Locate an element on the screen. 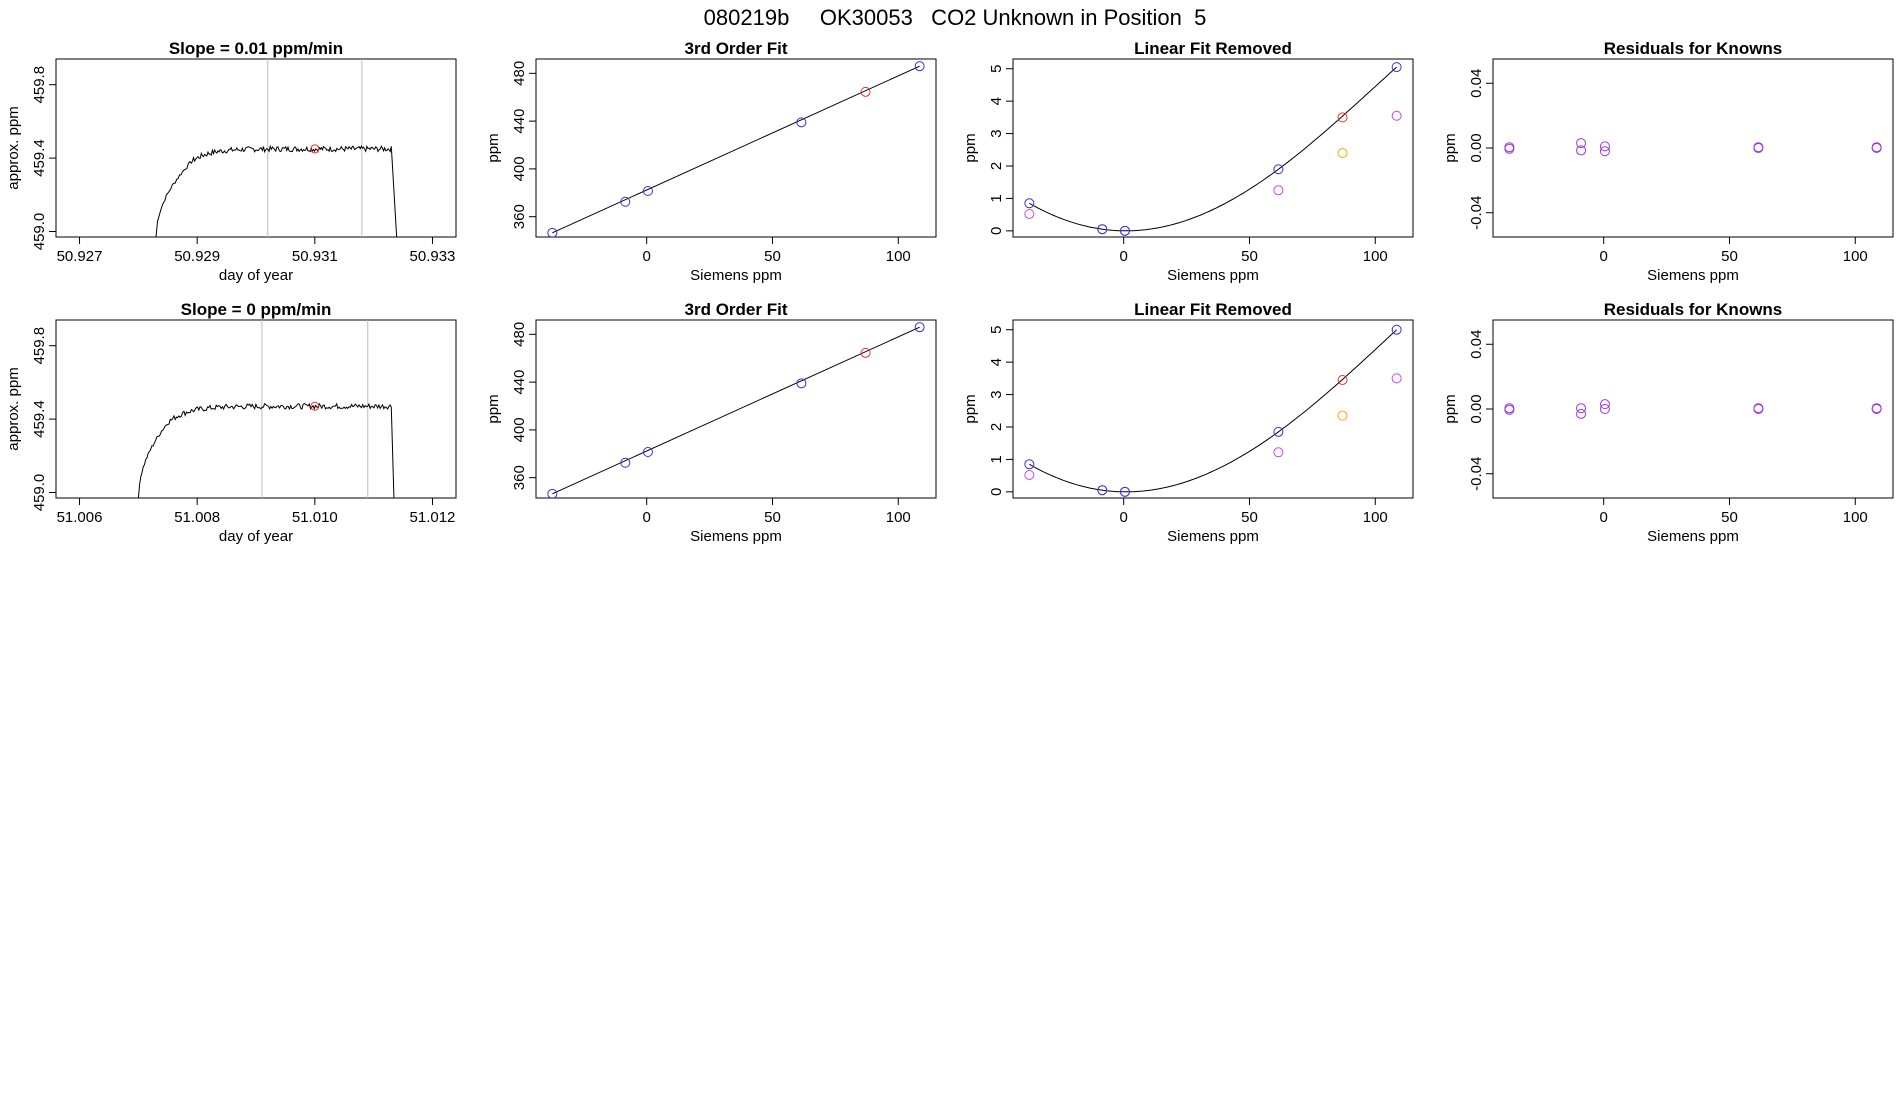  x-tick-label: 50.933 is located at coordinates (433, 256).